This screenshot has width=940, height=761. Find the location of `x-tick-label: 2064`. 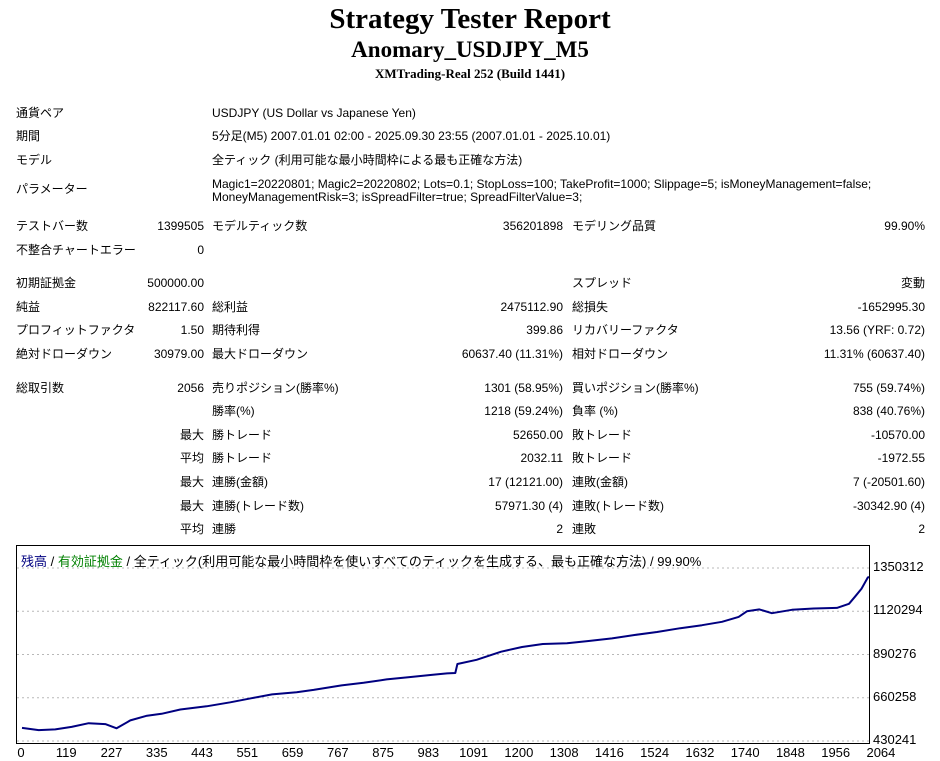

x-tick-label: 2064 is located at coordinates (881, 752).